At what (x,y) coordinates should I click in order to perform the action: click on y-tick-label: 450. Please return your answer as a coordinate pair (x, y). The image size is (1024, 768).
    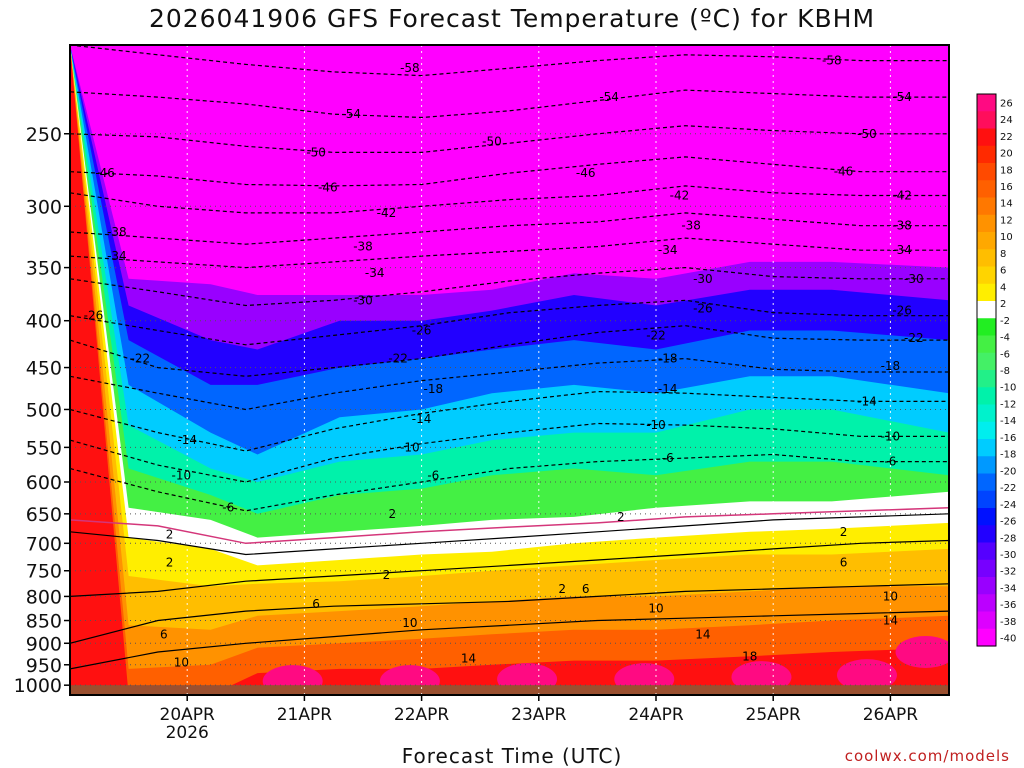
    Looking at the image, I should click on (44, 369).